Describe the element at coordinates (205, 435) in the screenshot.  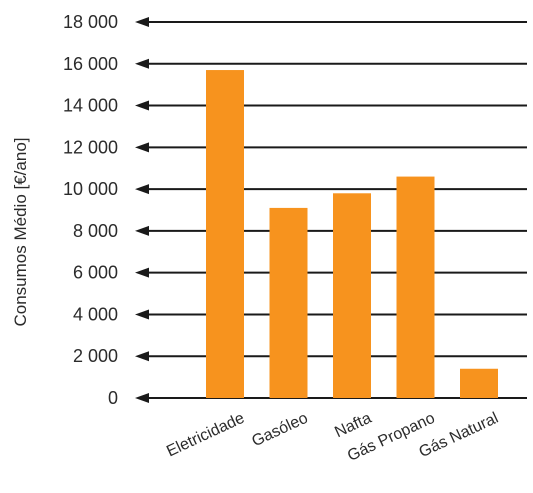
I see `x-category-label: Eletricidade` at that location.